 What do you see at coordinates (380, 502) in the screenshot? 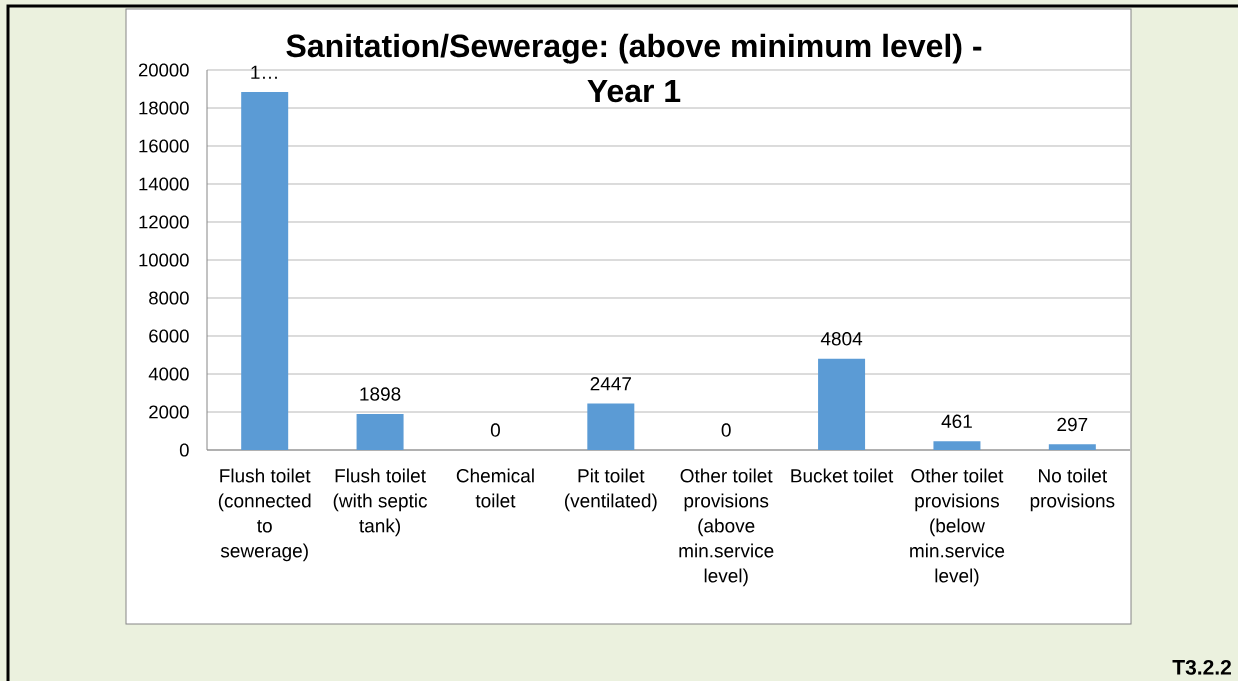
I see `x-tick-label: Flush toilet (with septic tank)` at bounding box center [380, 502].